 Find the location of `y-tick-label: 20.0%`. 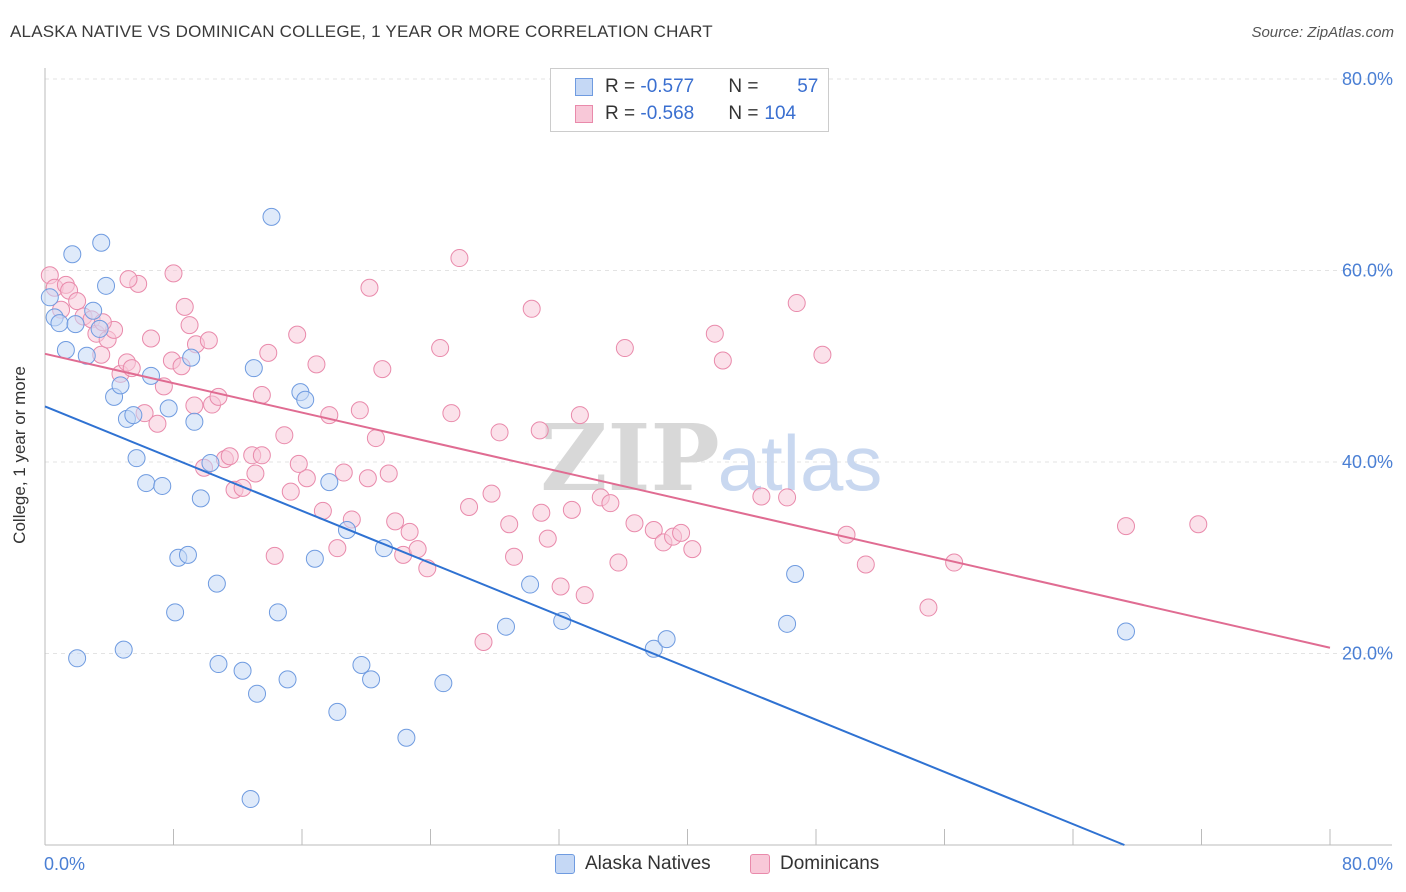

y-tick-label: 20.0% is located at coordinates (1367, 654).